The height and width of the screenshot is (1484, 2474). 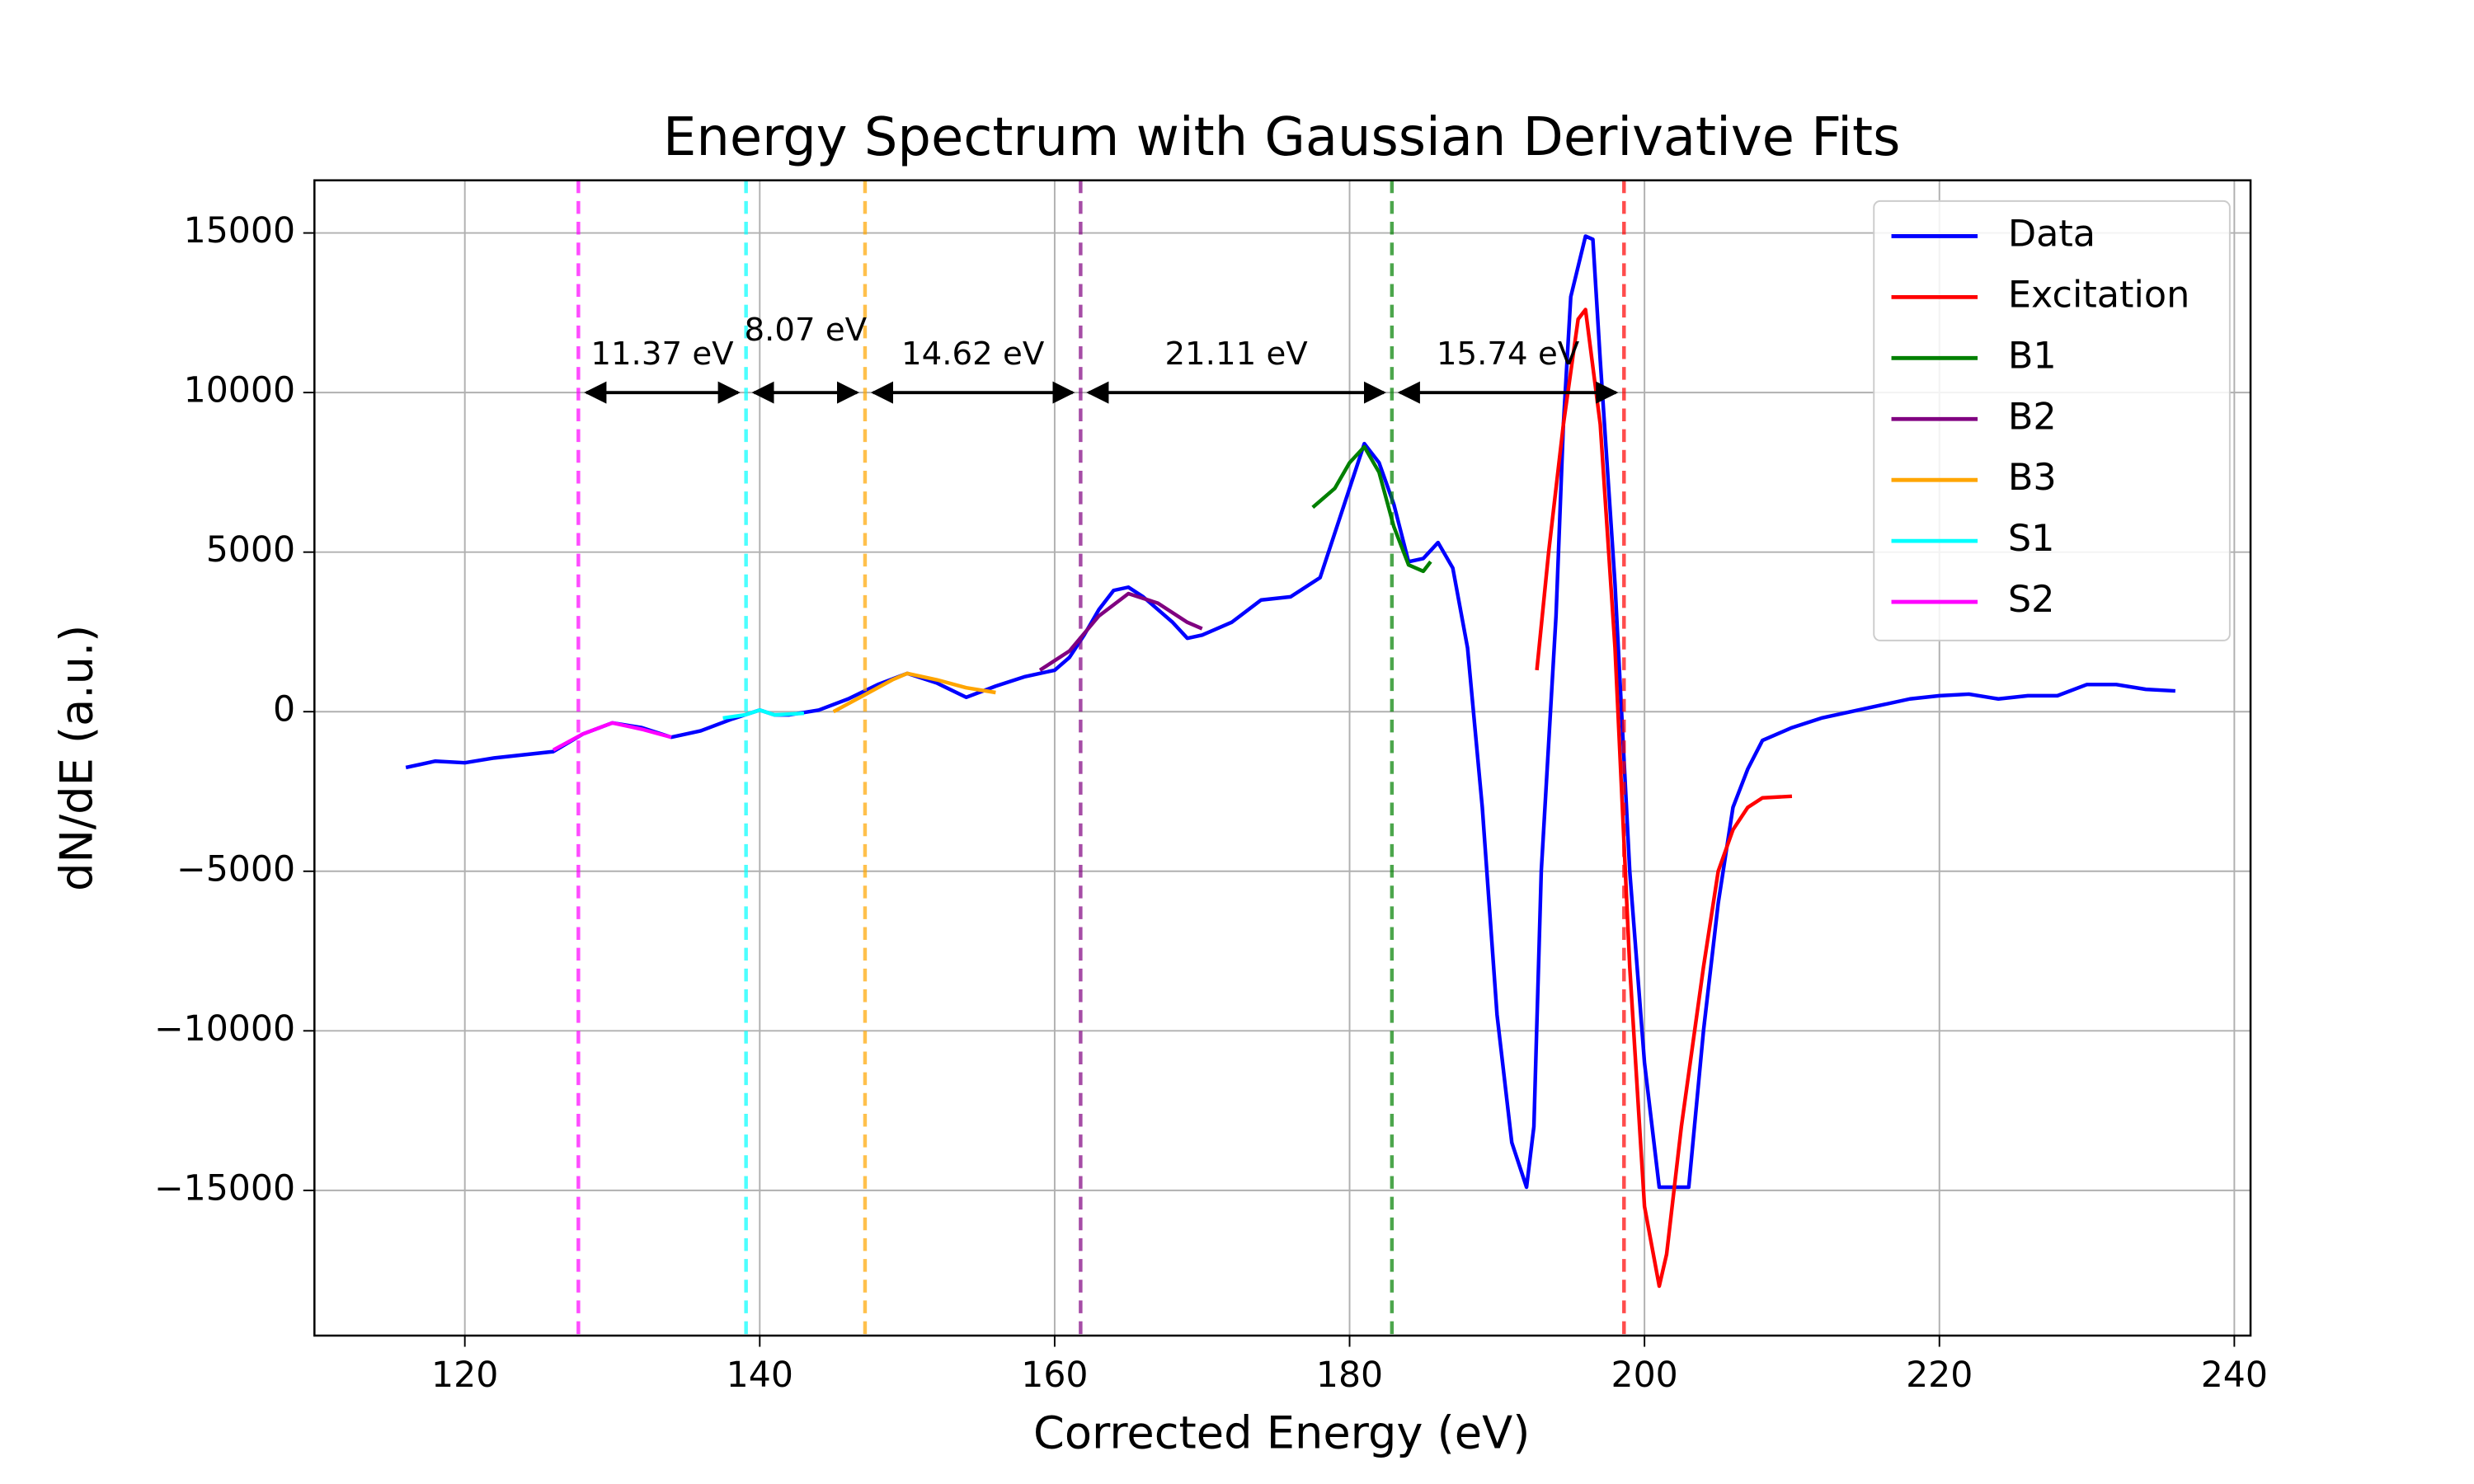 What do you see at coordinates (2032, 417) in the screenshot?
I see `legend-label: B2` at bounding box center [2032, 417].